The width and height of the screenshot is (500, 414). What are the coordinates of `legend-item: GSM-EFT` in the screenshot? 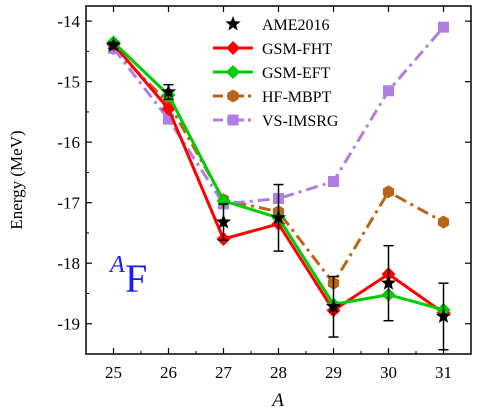 It's located at (272, 73).